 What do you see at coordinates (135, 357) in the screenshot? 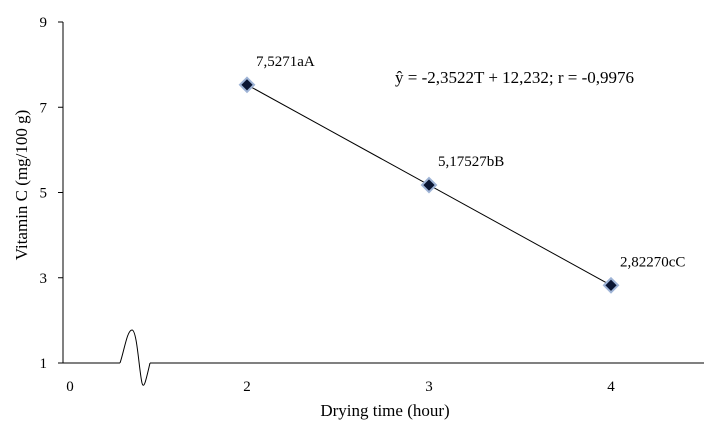
I see `x-axis-break-icon` at bounding box center [135, 357].